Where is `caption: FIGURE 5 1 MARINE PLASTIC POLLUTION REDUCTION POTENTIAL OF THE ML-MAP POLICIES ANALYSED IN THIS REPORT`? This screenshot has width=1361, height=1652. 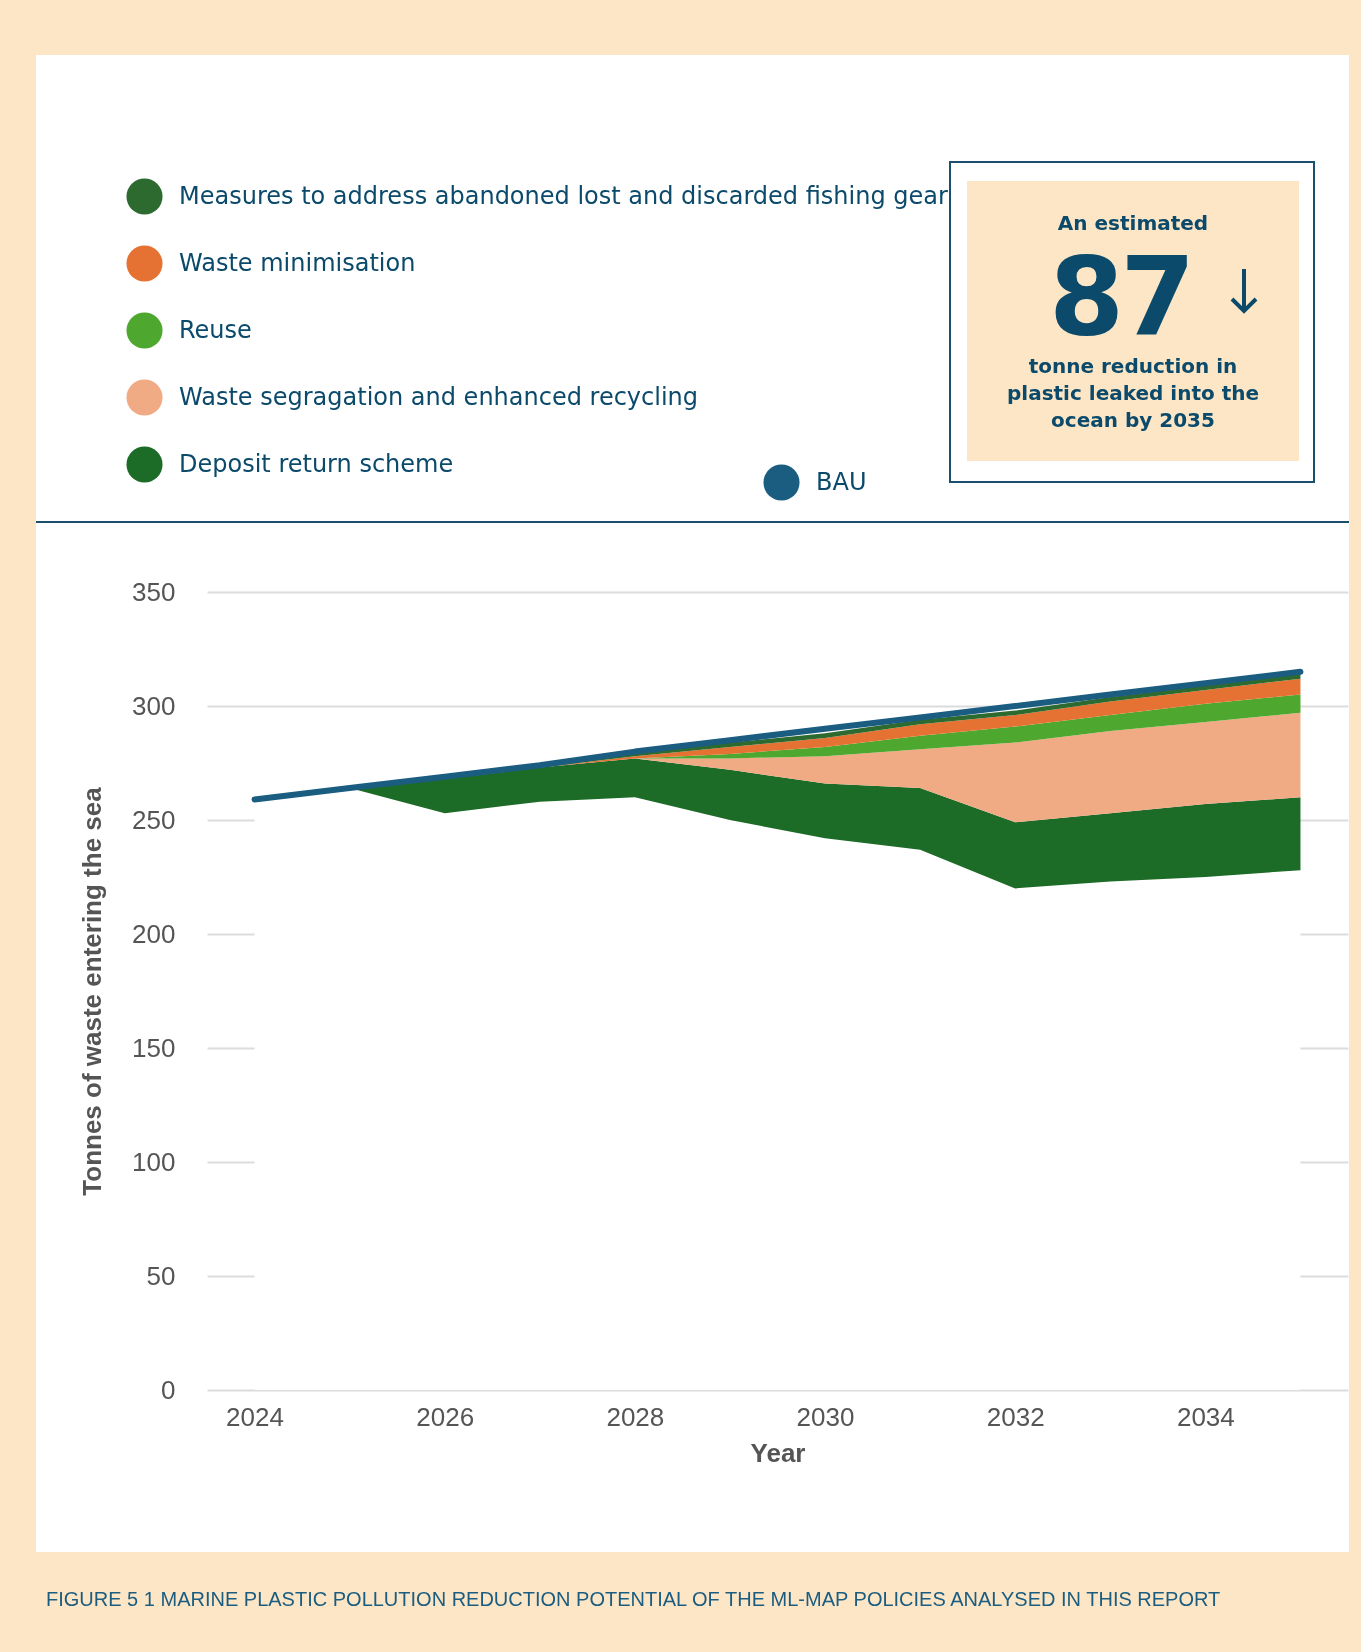
caption: FIGURE 5 1 MARINE PLASTIC POLLUTION REDUCTION POTENTIAL OF THE ML-MAP POLICIES ANALYSED IN THIS REPORT is located at coordinates (633, 1599).